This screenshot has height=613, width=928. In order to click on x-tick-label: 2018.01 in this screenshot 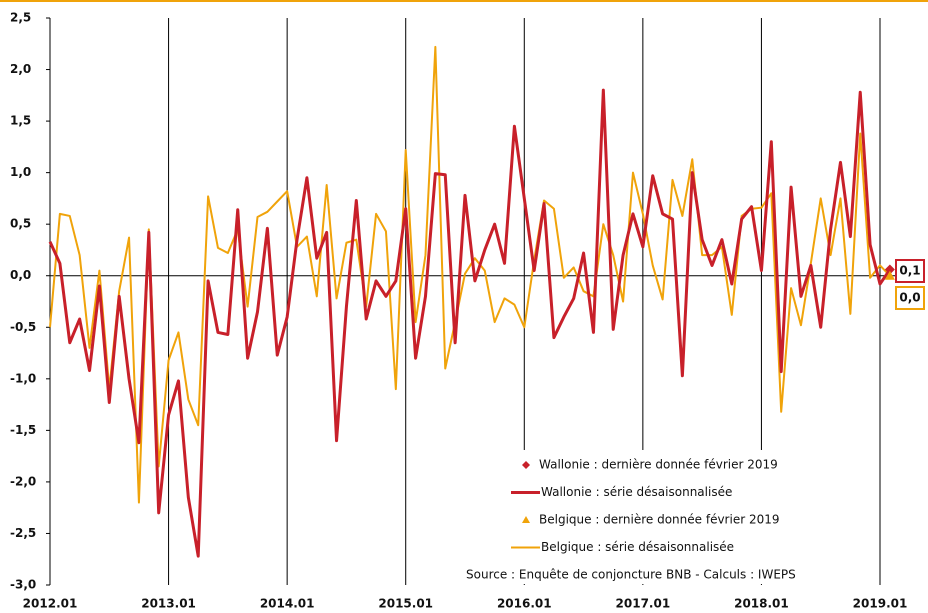, I will do `click(761, 604)`.